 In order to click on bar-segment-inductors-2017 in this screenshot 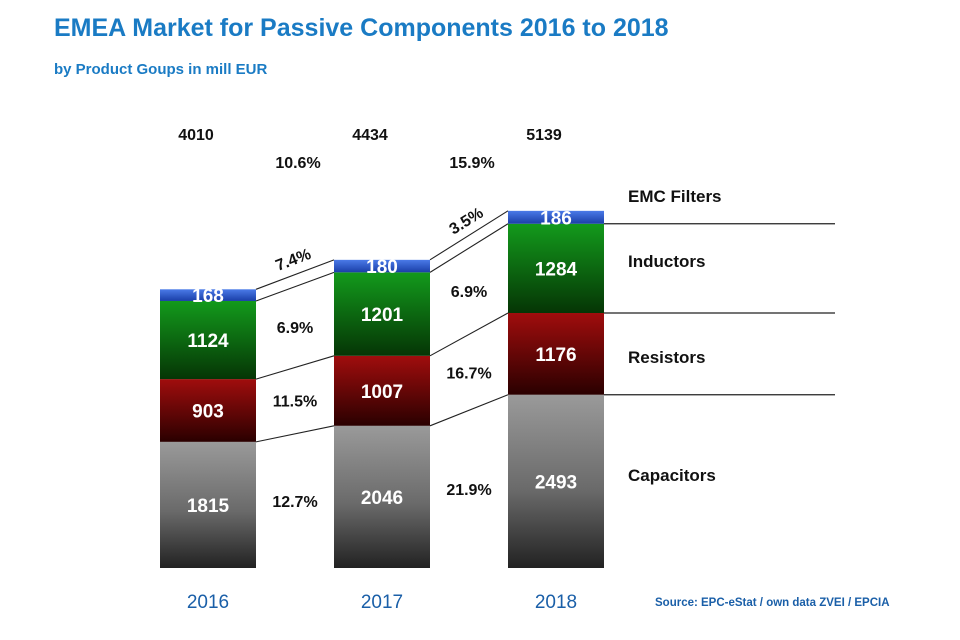, I will do `click(382, 314)`.